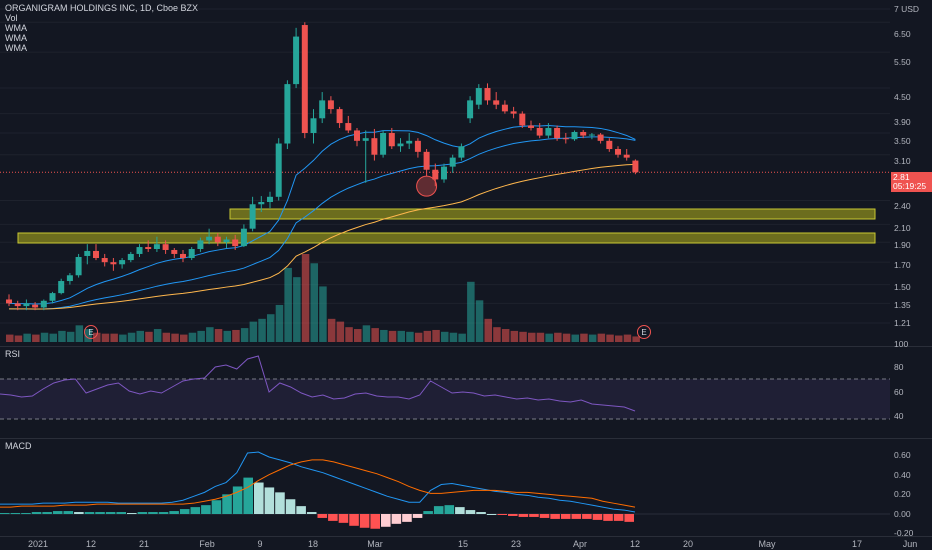 The image size is (932, 550). Describe the element at coordinates (902, 245) in the screenshot. I see `price-tick: 1.90` at that location.